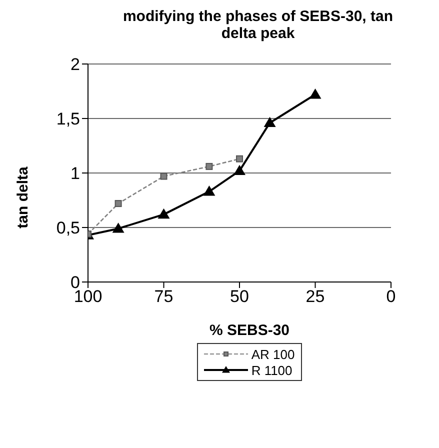  What do you see at coordinates (164, 296) in the screenshot?
I see `x-tick-label: 75` at bounding box center [164, 296].